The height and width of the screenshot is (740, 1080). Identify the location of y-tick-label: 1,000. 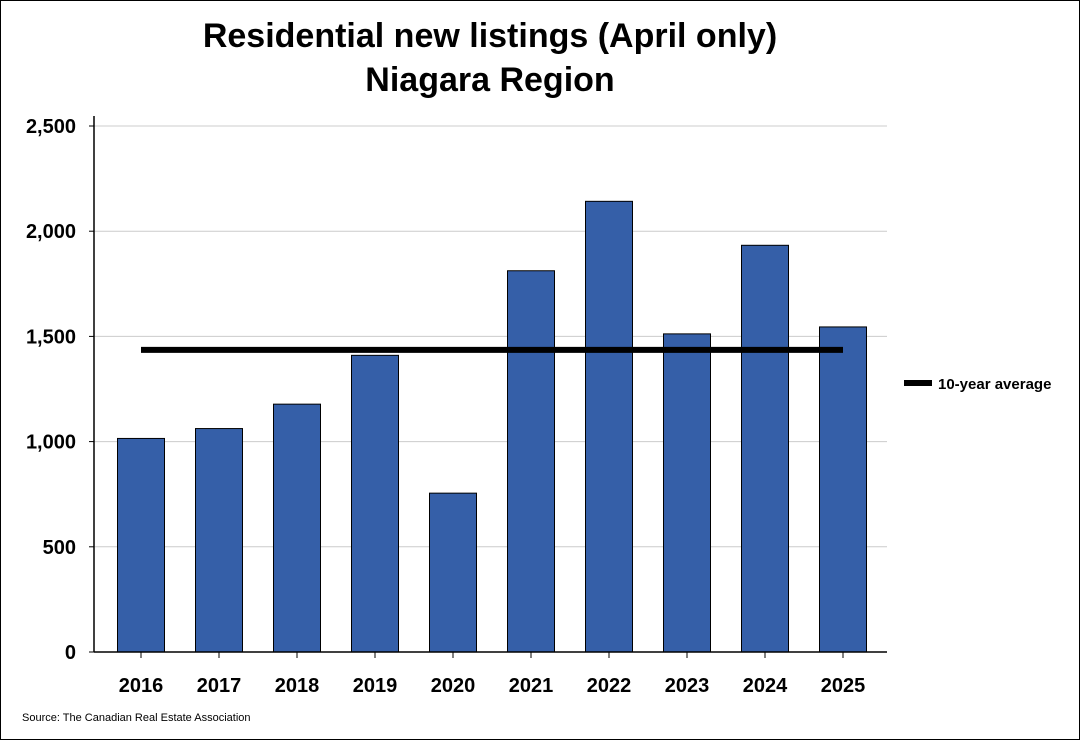
(51, 443).